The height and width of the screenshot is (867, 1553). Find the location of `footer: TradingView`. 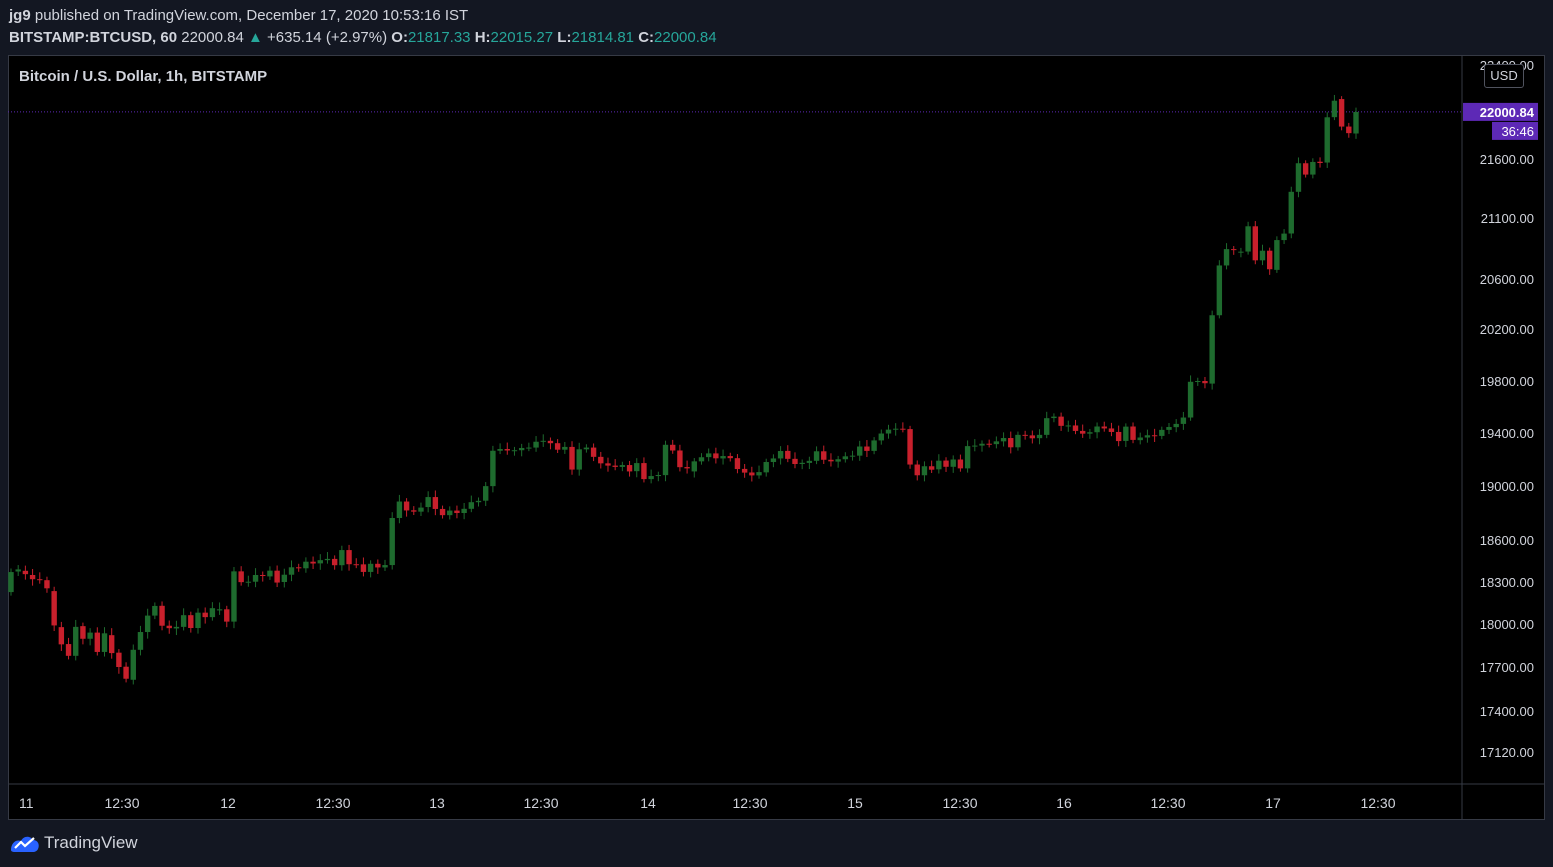

footer: TradingView is located at coordinates (74, 843).